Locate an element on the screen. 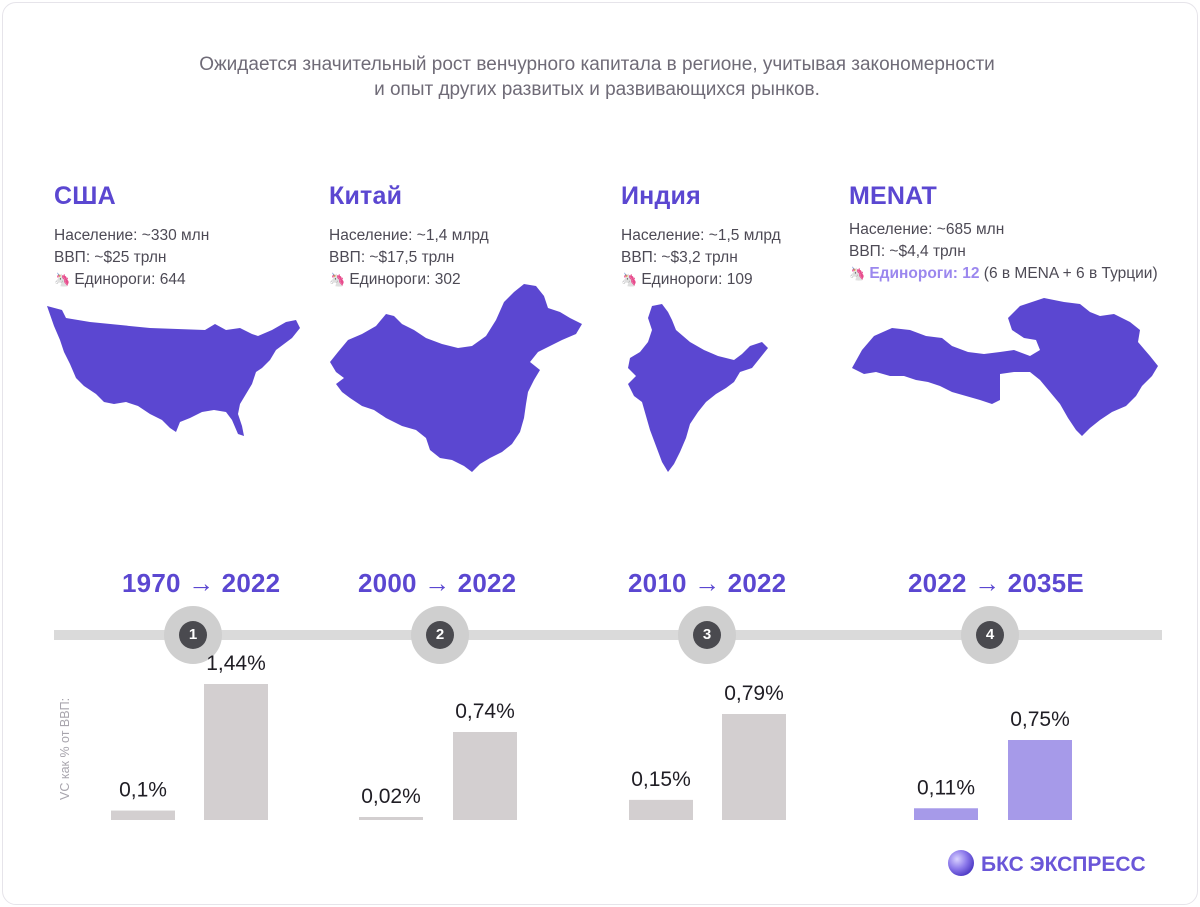  unicorns-stat: 🦄 Единороги: 644 is located at coordinates (131, 280).